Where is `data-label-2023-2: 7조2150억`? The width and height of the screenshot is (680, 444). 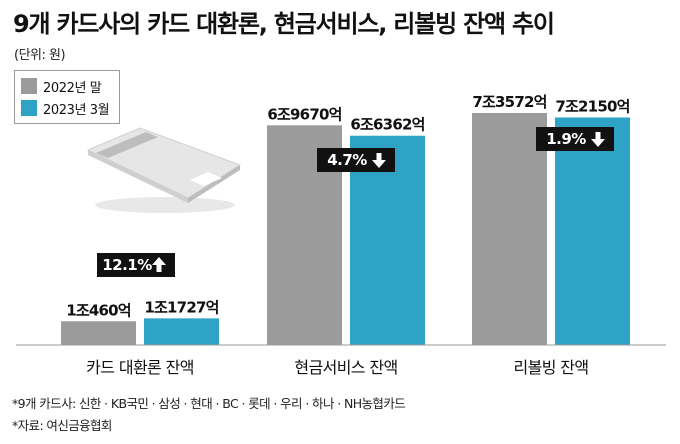
data-label-2023-2: 7조2150억 is located at coordinates (592, 106).